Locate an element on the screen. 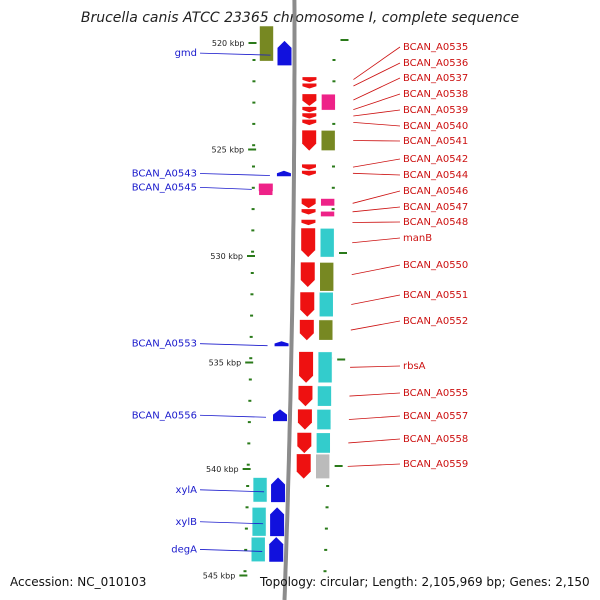  gene-block is located at coordinates (265, 187).